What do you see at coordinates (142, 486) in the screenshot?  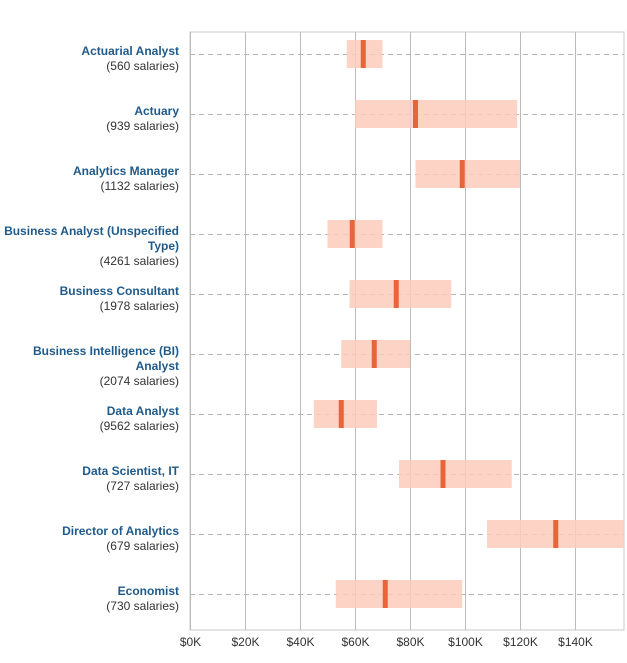 I see `category-salary-count: (727 salaries)` at bounding box center [142, 486].